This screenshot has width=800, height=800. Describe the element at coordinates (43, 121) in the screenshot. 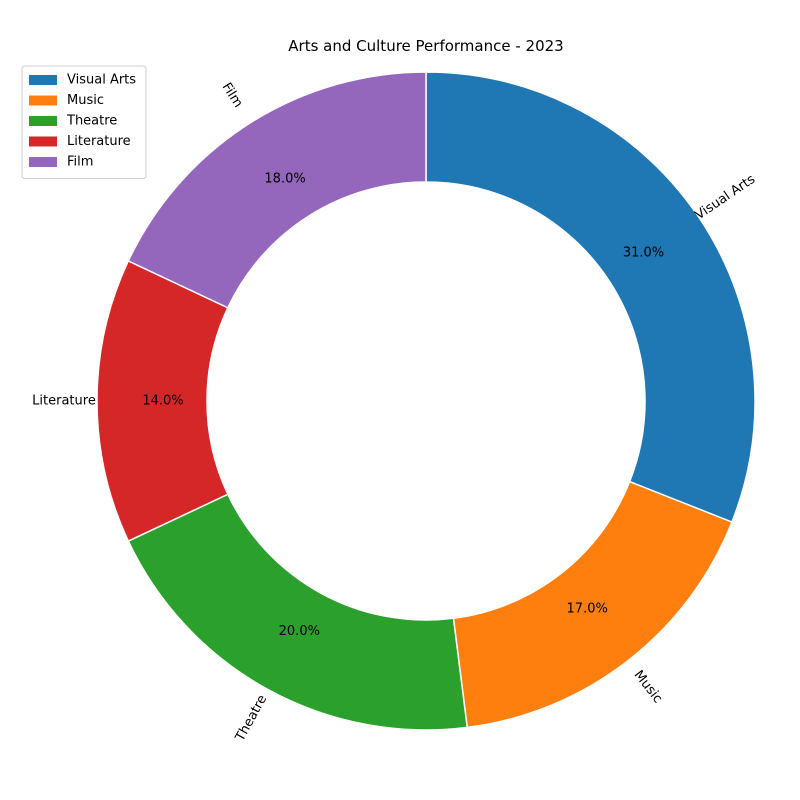

I see `legend-swatch-theatre` at that location.